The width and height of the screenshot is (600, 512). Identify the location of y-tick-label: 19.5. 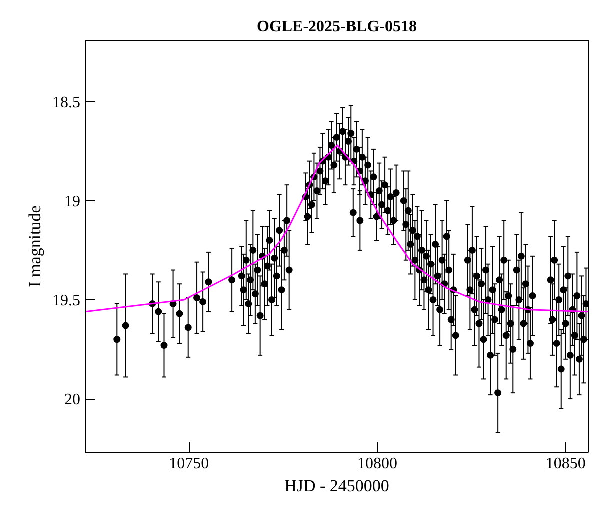
(66, 301).